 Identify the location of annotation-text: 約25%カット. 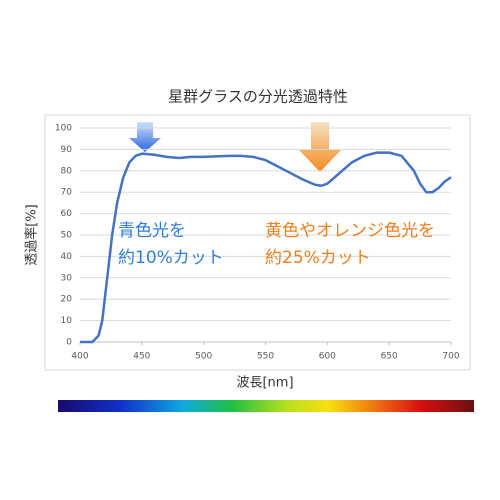
(318, 258).